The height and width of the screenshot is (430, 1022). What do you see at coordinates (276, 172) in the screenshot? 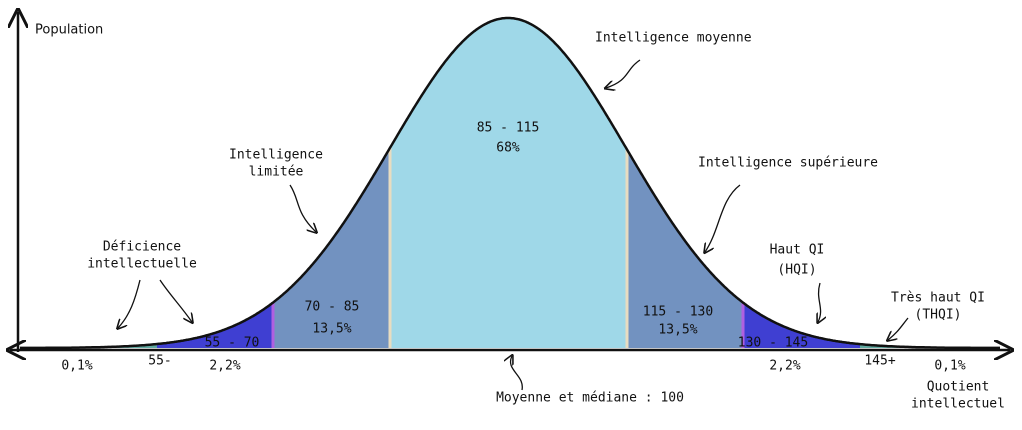
I see `label: limitée` at bounding box center [276, 172].